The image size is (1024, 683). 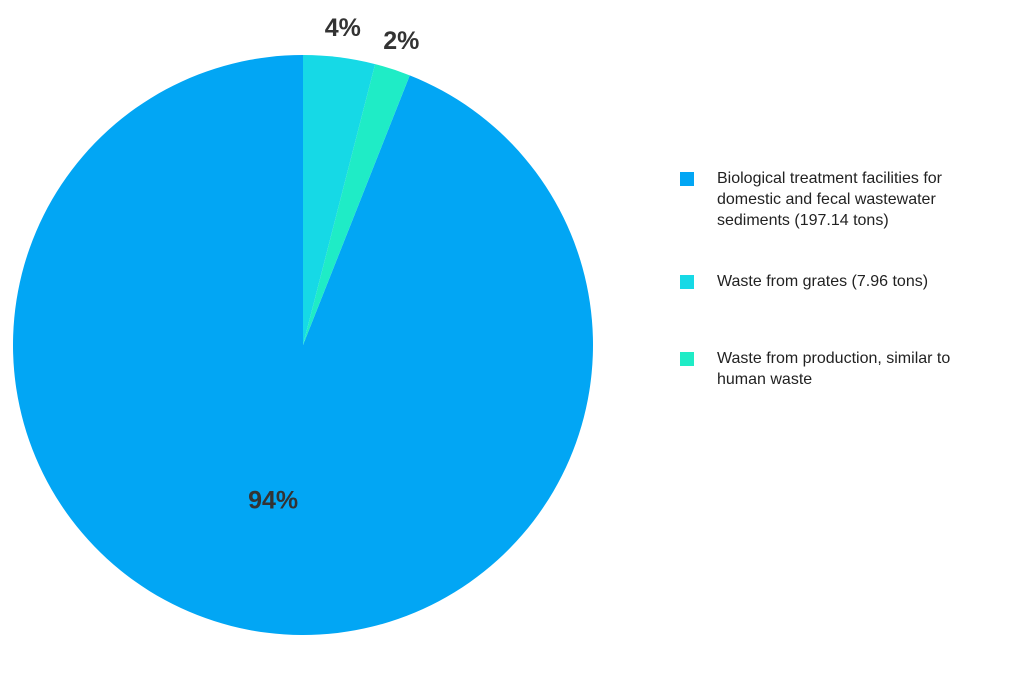 I want to click on data-label: 4%, so click(x=343, y=28).